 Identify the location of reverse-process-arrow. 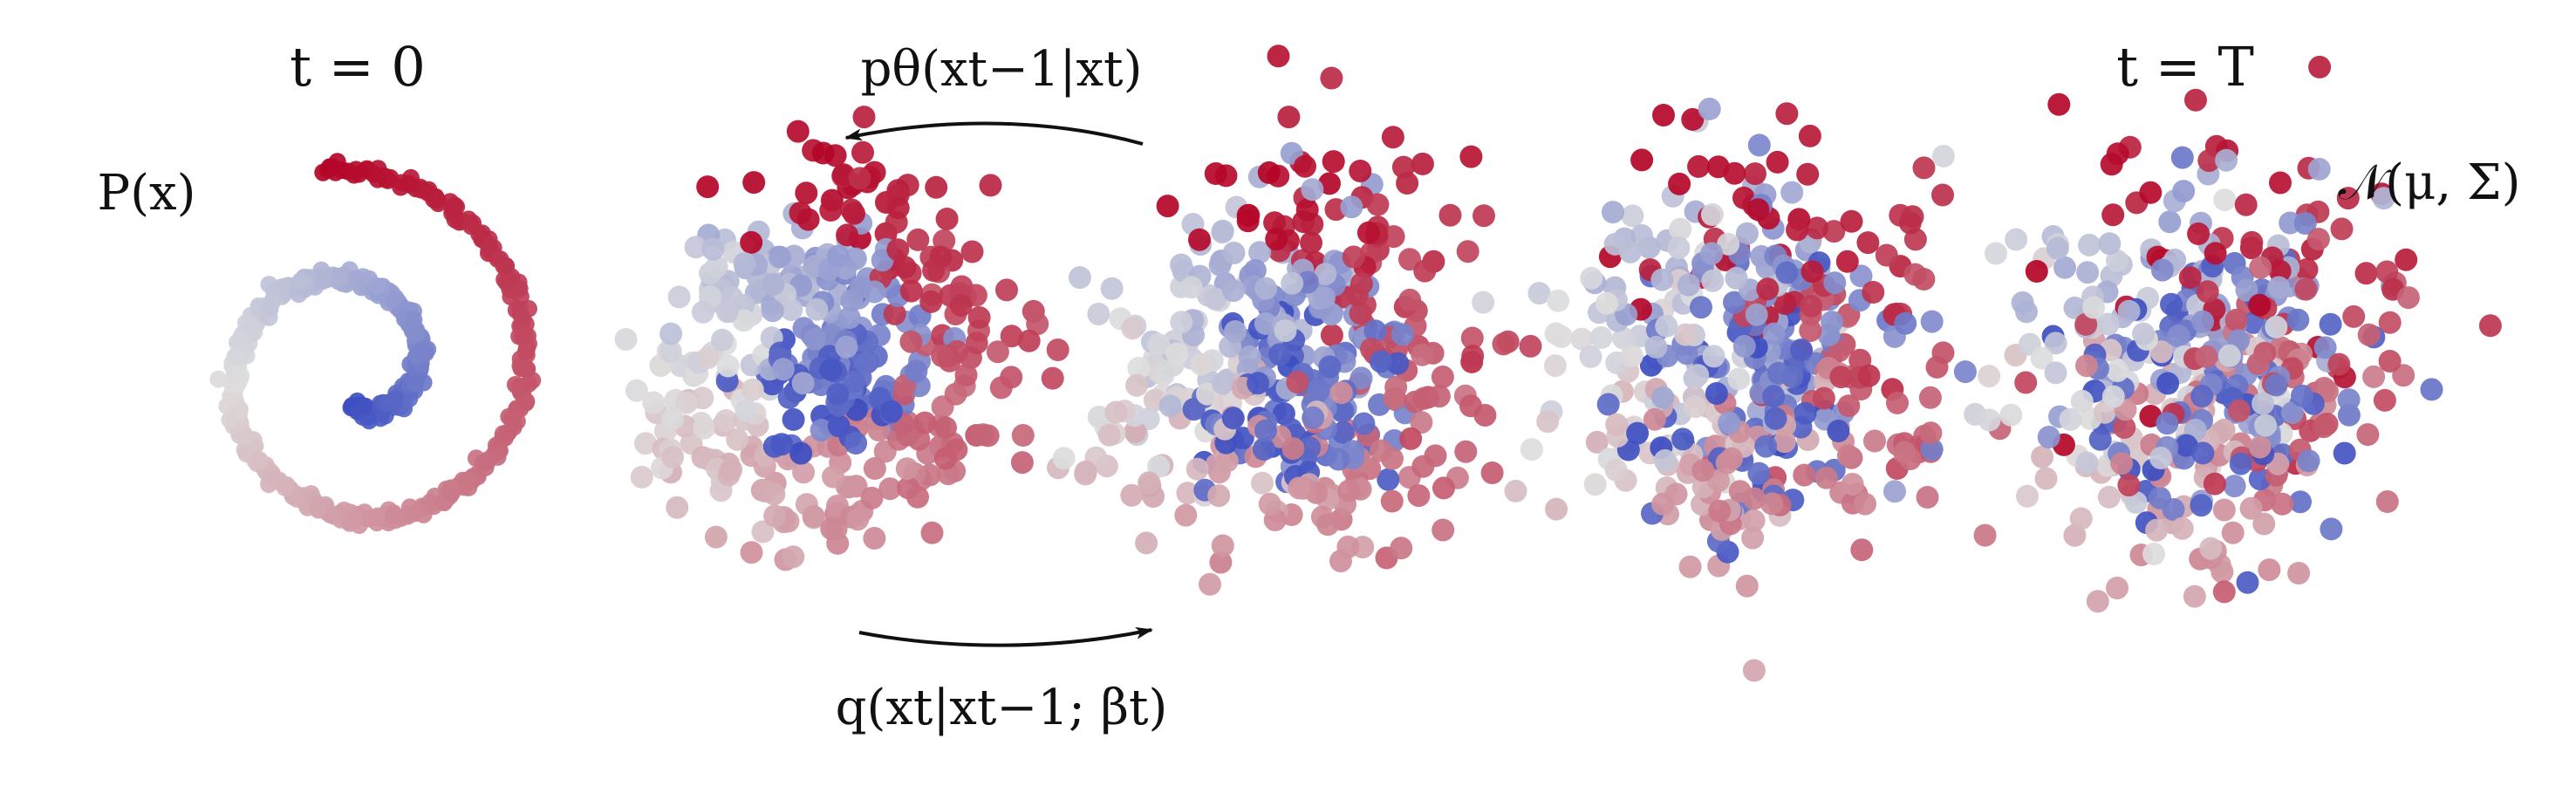
(994, 133).